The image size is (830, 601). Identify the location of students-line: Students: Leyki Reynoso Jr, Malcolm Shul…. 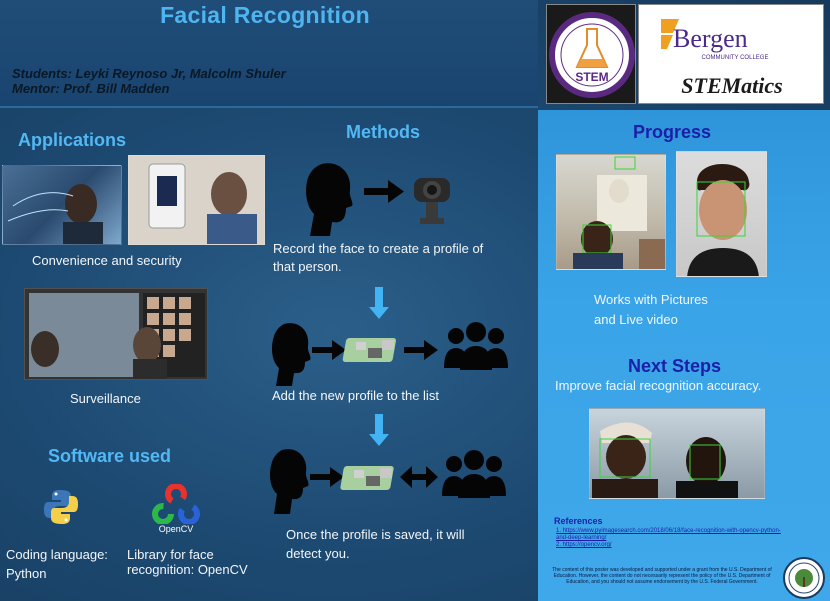
(149, 73).